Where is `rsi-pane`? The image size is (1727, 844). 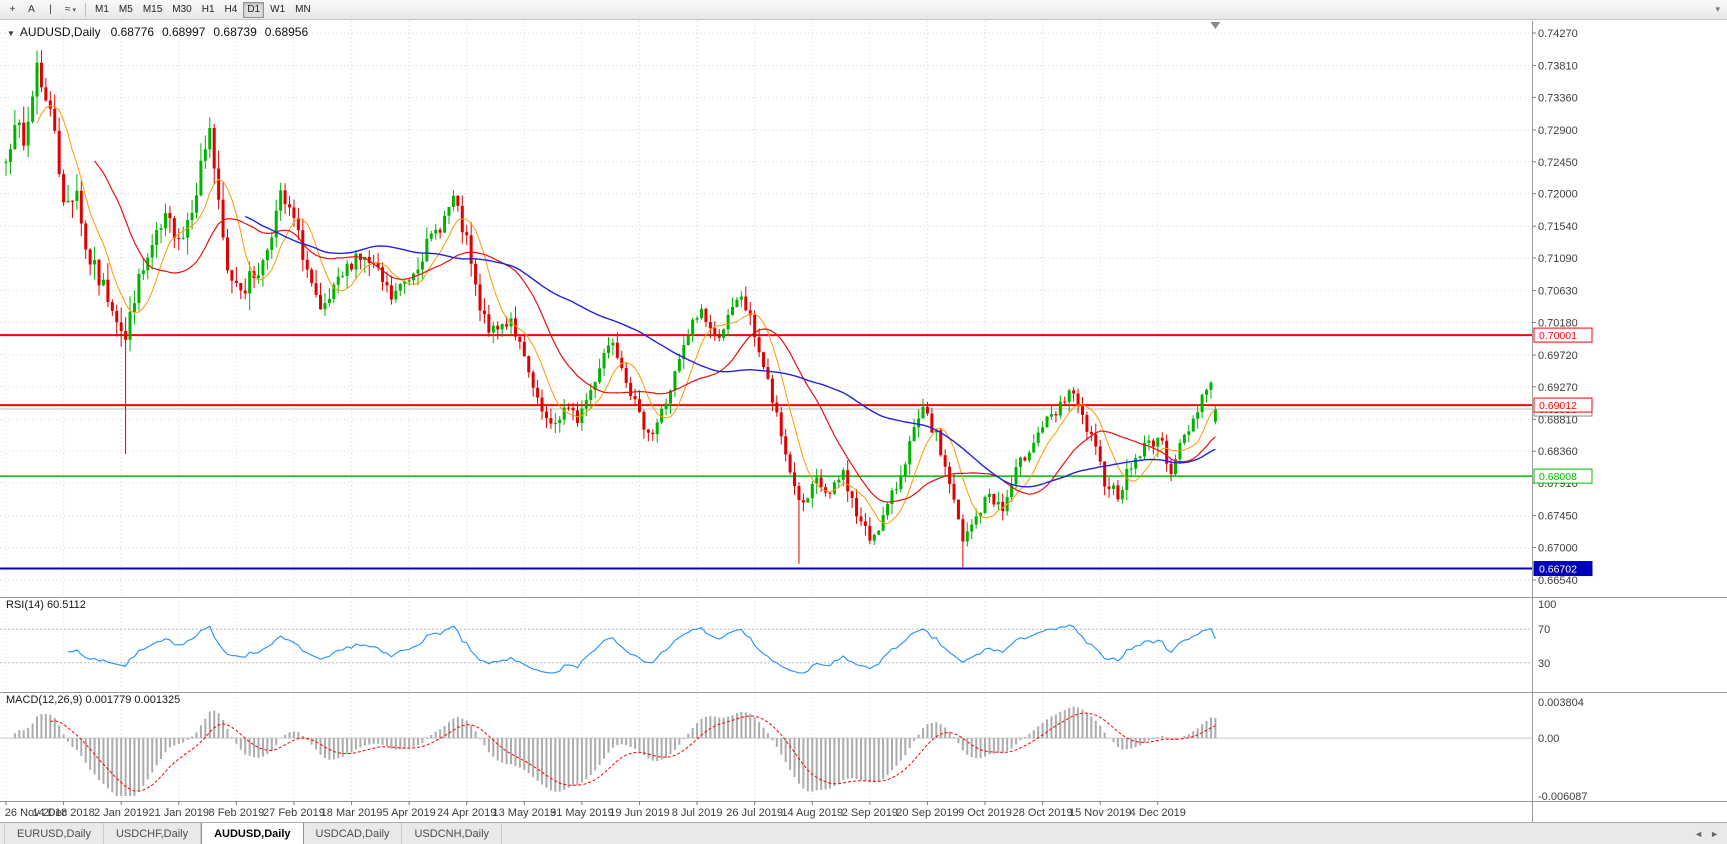 rsi-pane is located at coordinates (766, 649).